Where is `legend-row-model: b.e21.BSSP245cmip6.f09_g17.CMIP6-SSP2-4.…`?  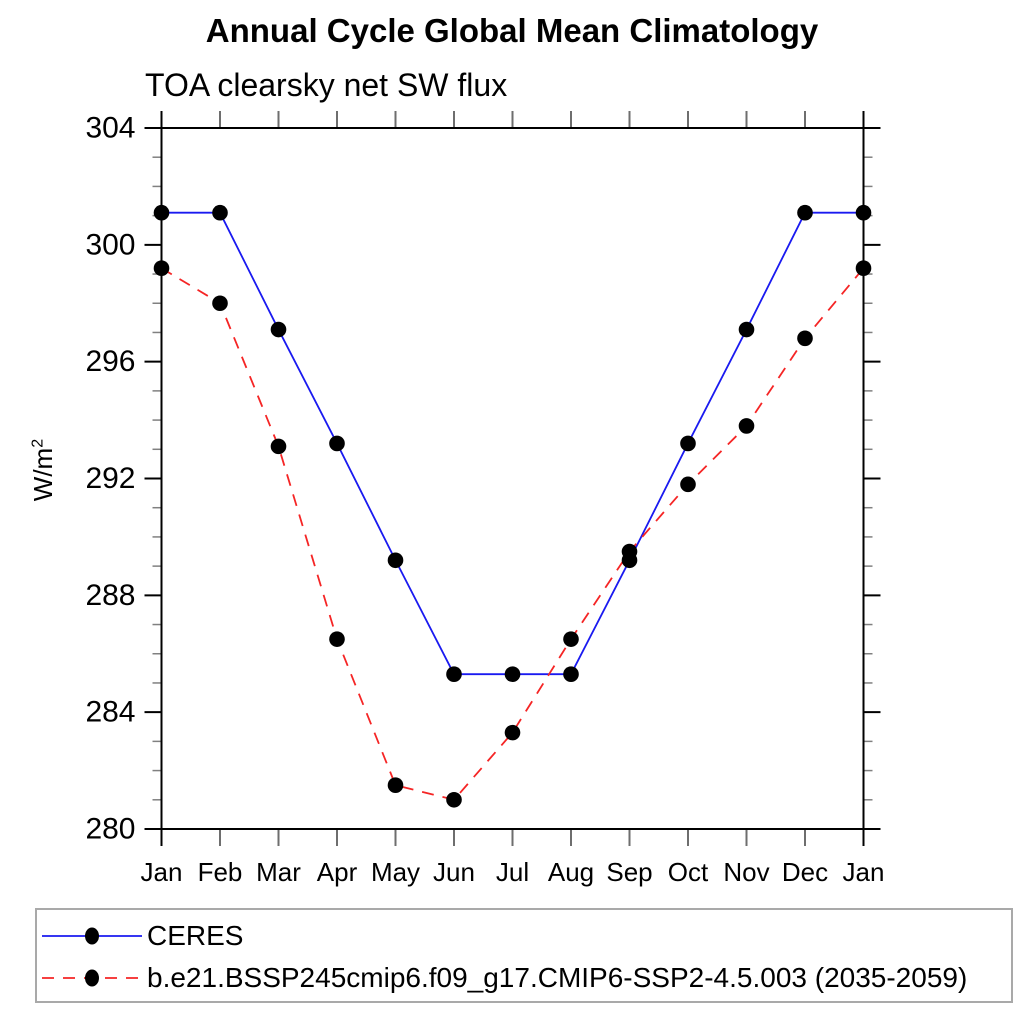
legend-row-model: b.e21.BSSP245cmip6.f09_g17.CMIP6-SSP2-4.… is located at coordinates (526, 978).